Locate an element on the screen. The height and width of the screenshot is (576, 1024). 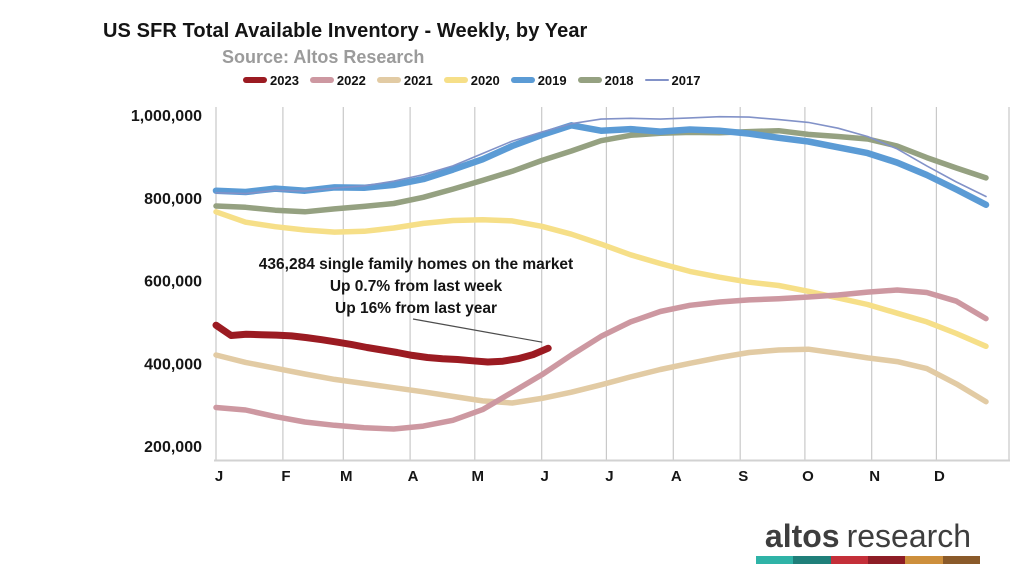
y-axis-tick-label: 400,000 is located at coordinates (173, 364).